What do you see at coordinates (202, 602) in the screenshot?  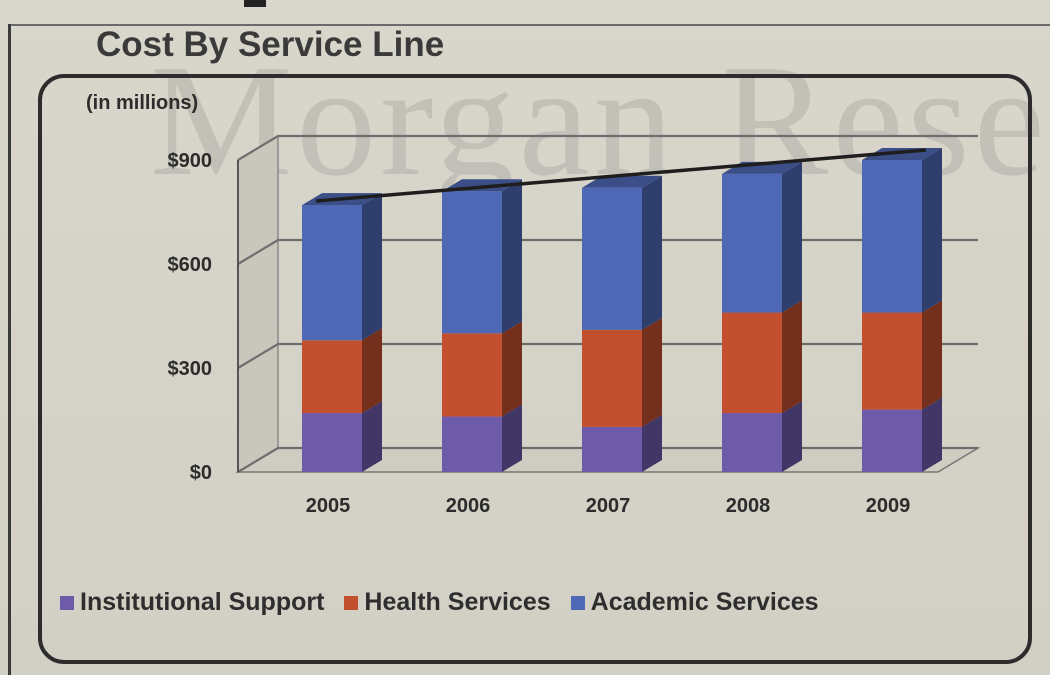 I see `legend-label: Institutional Support` at bounding box center [202, 602].